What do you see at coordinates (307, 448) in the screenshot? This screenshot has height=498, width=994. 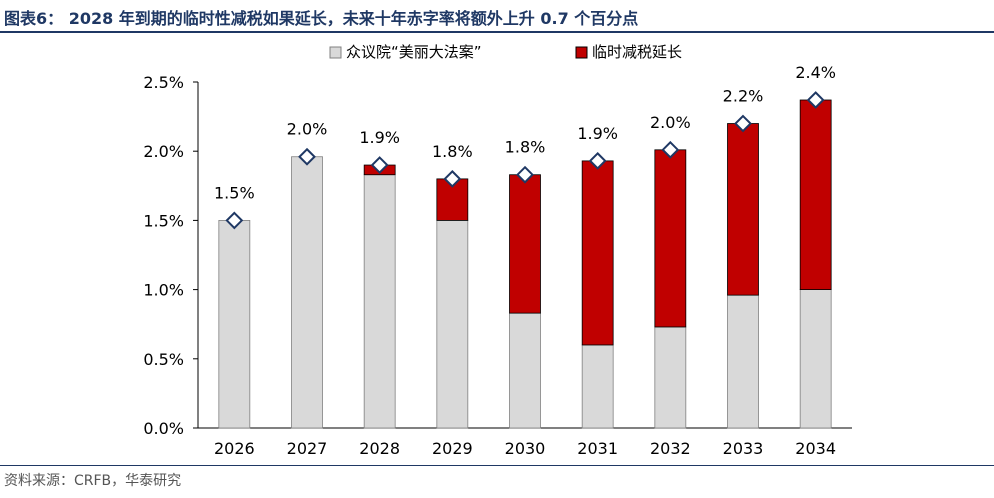 I see `x-tick-label-2027: 2027` at bounding box center [307, 448].